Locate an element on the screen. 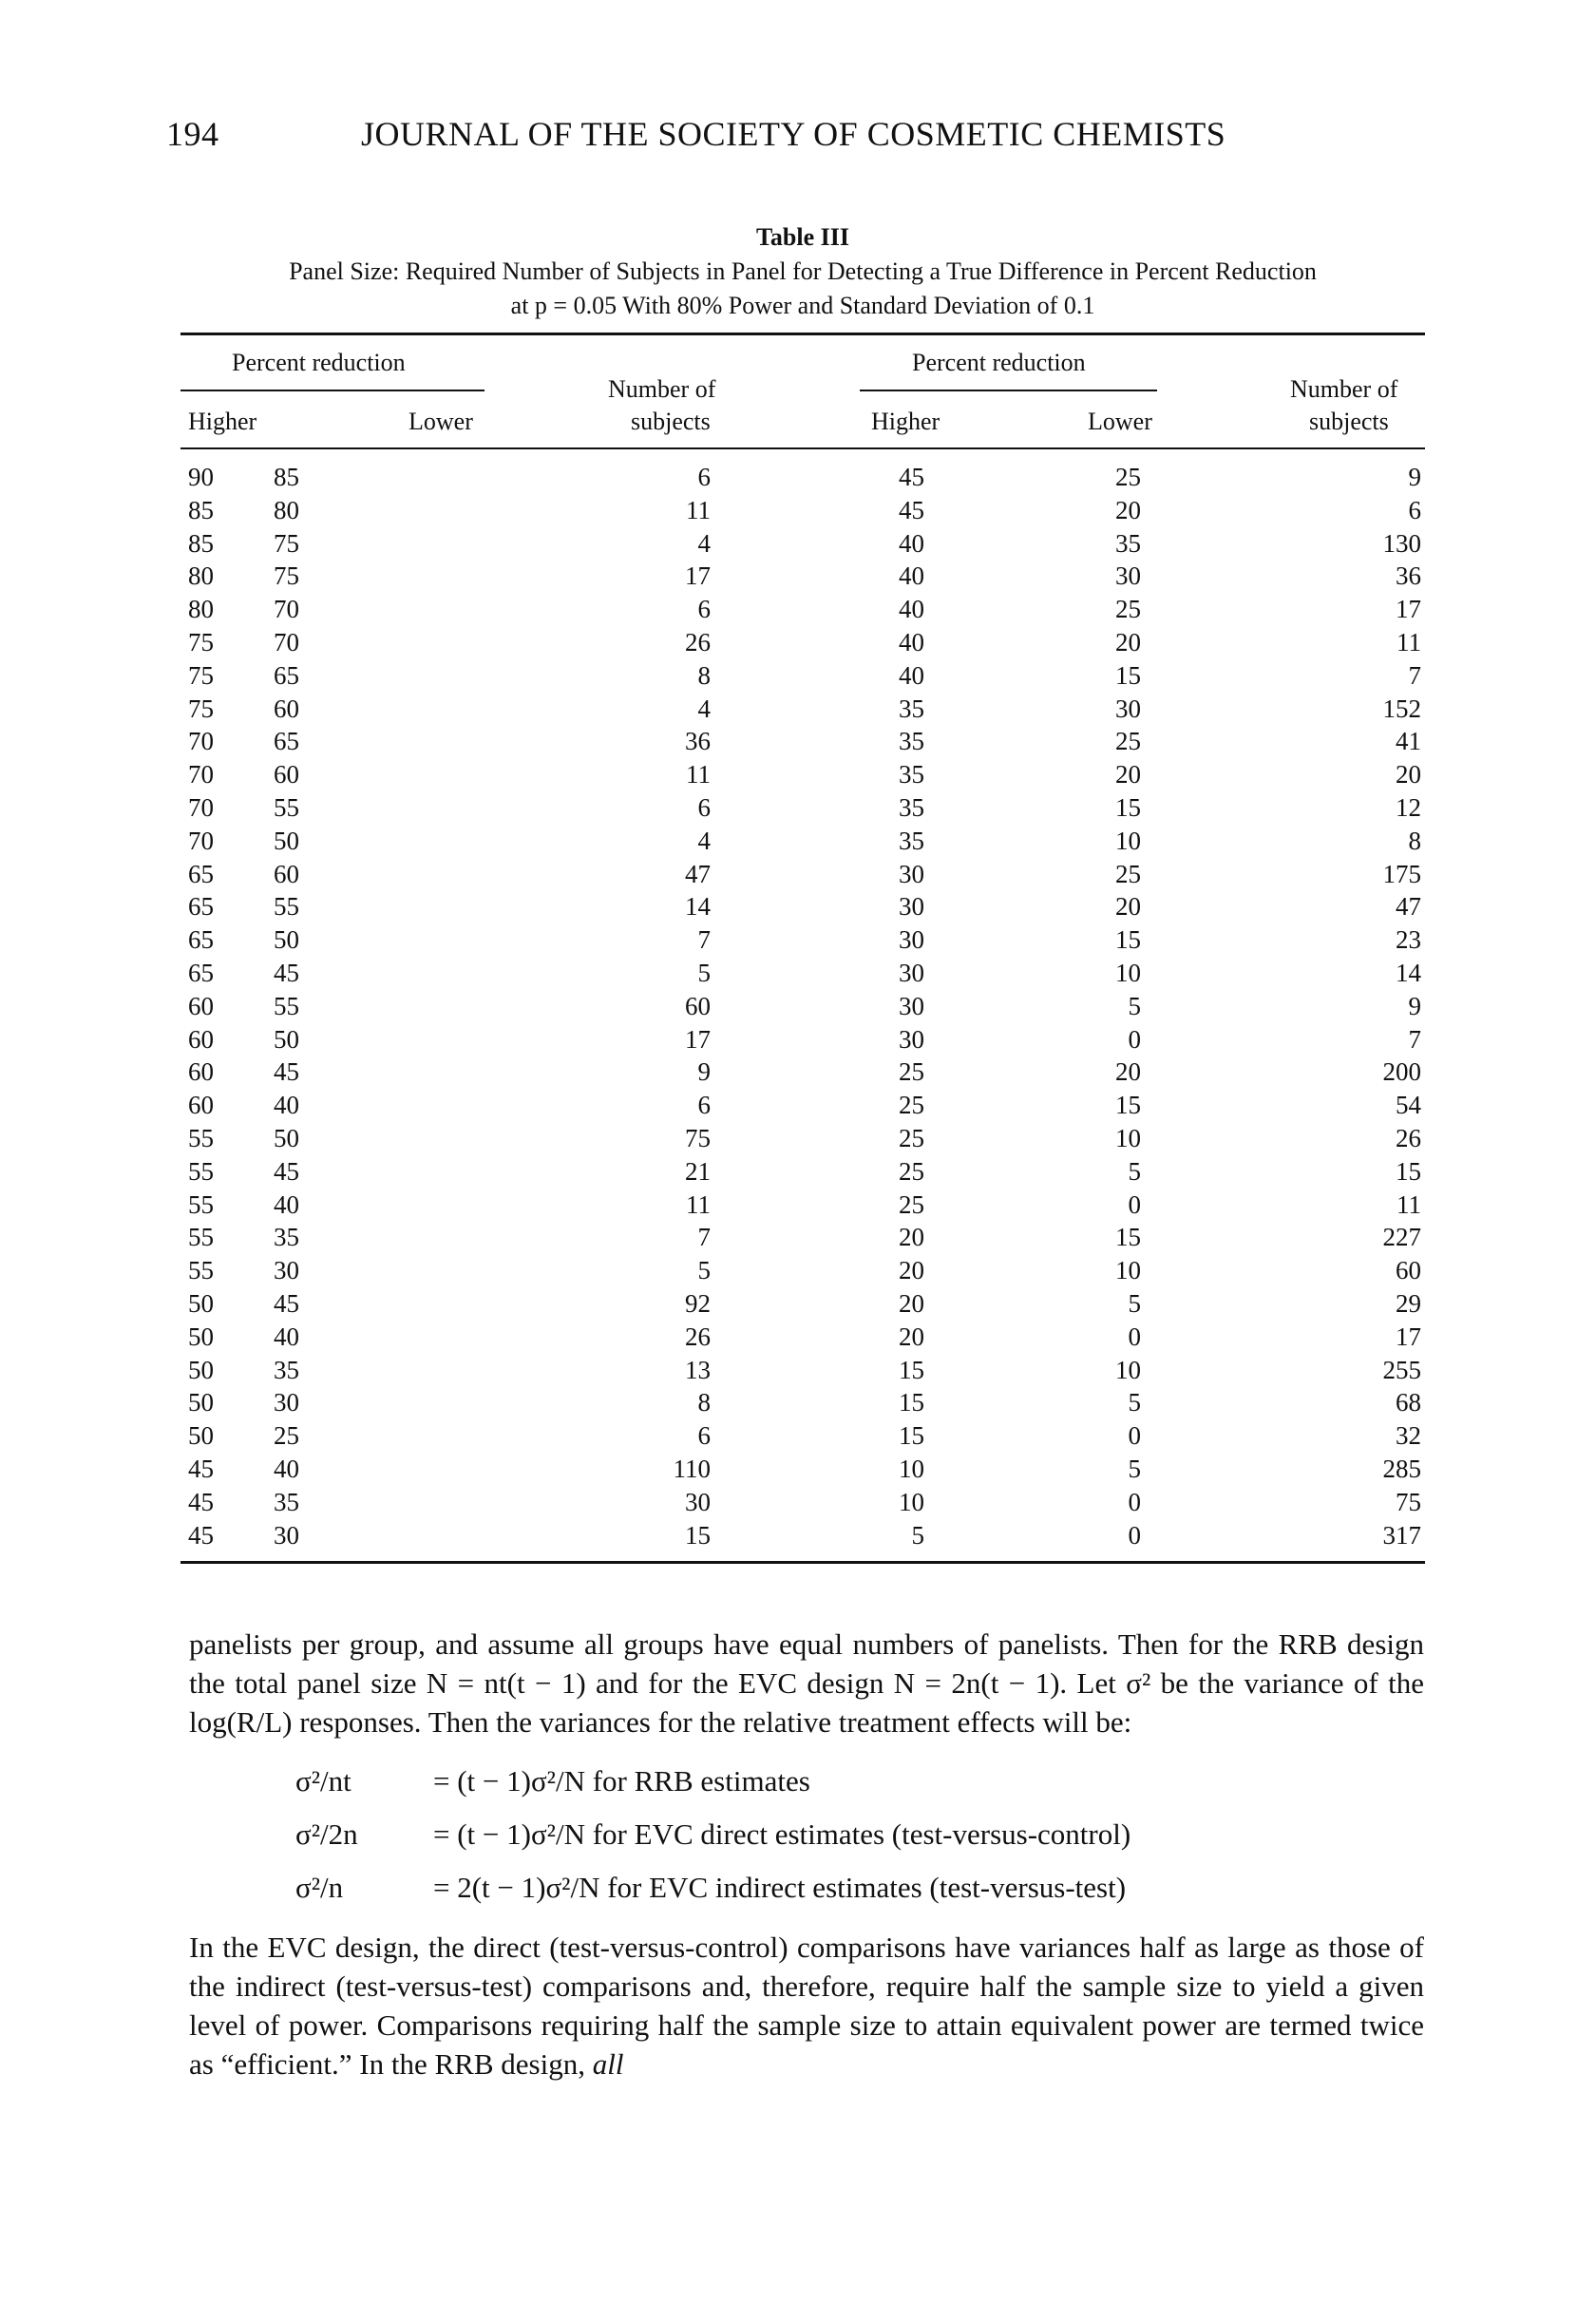 This screenshot has width=1596, height=2302. page-number: 194 is located at coordinates (192, 134).